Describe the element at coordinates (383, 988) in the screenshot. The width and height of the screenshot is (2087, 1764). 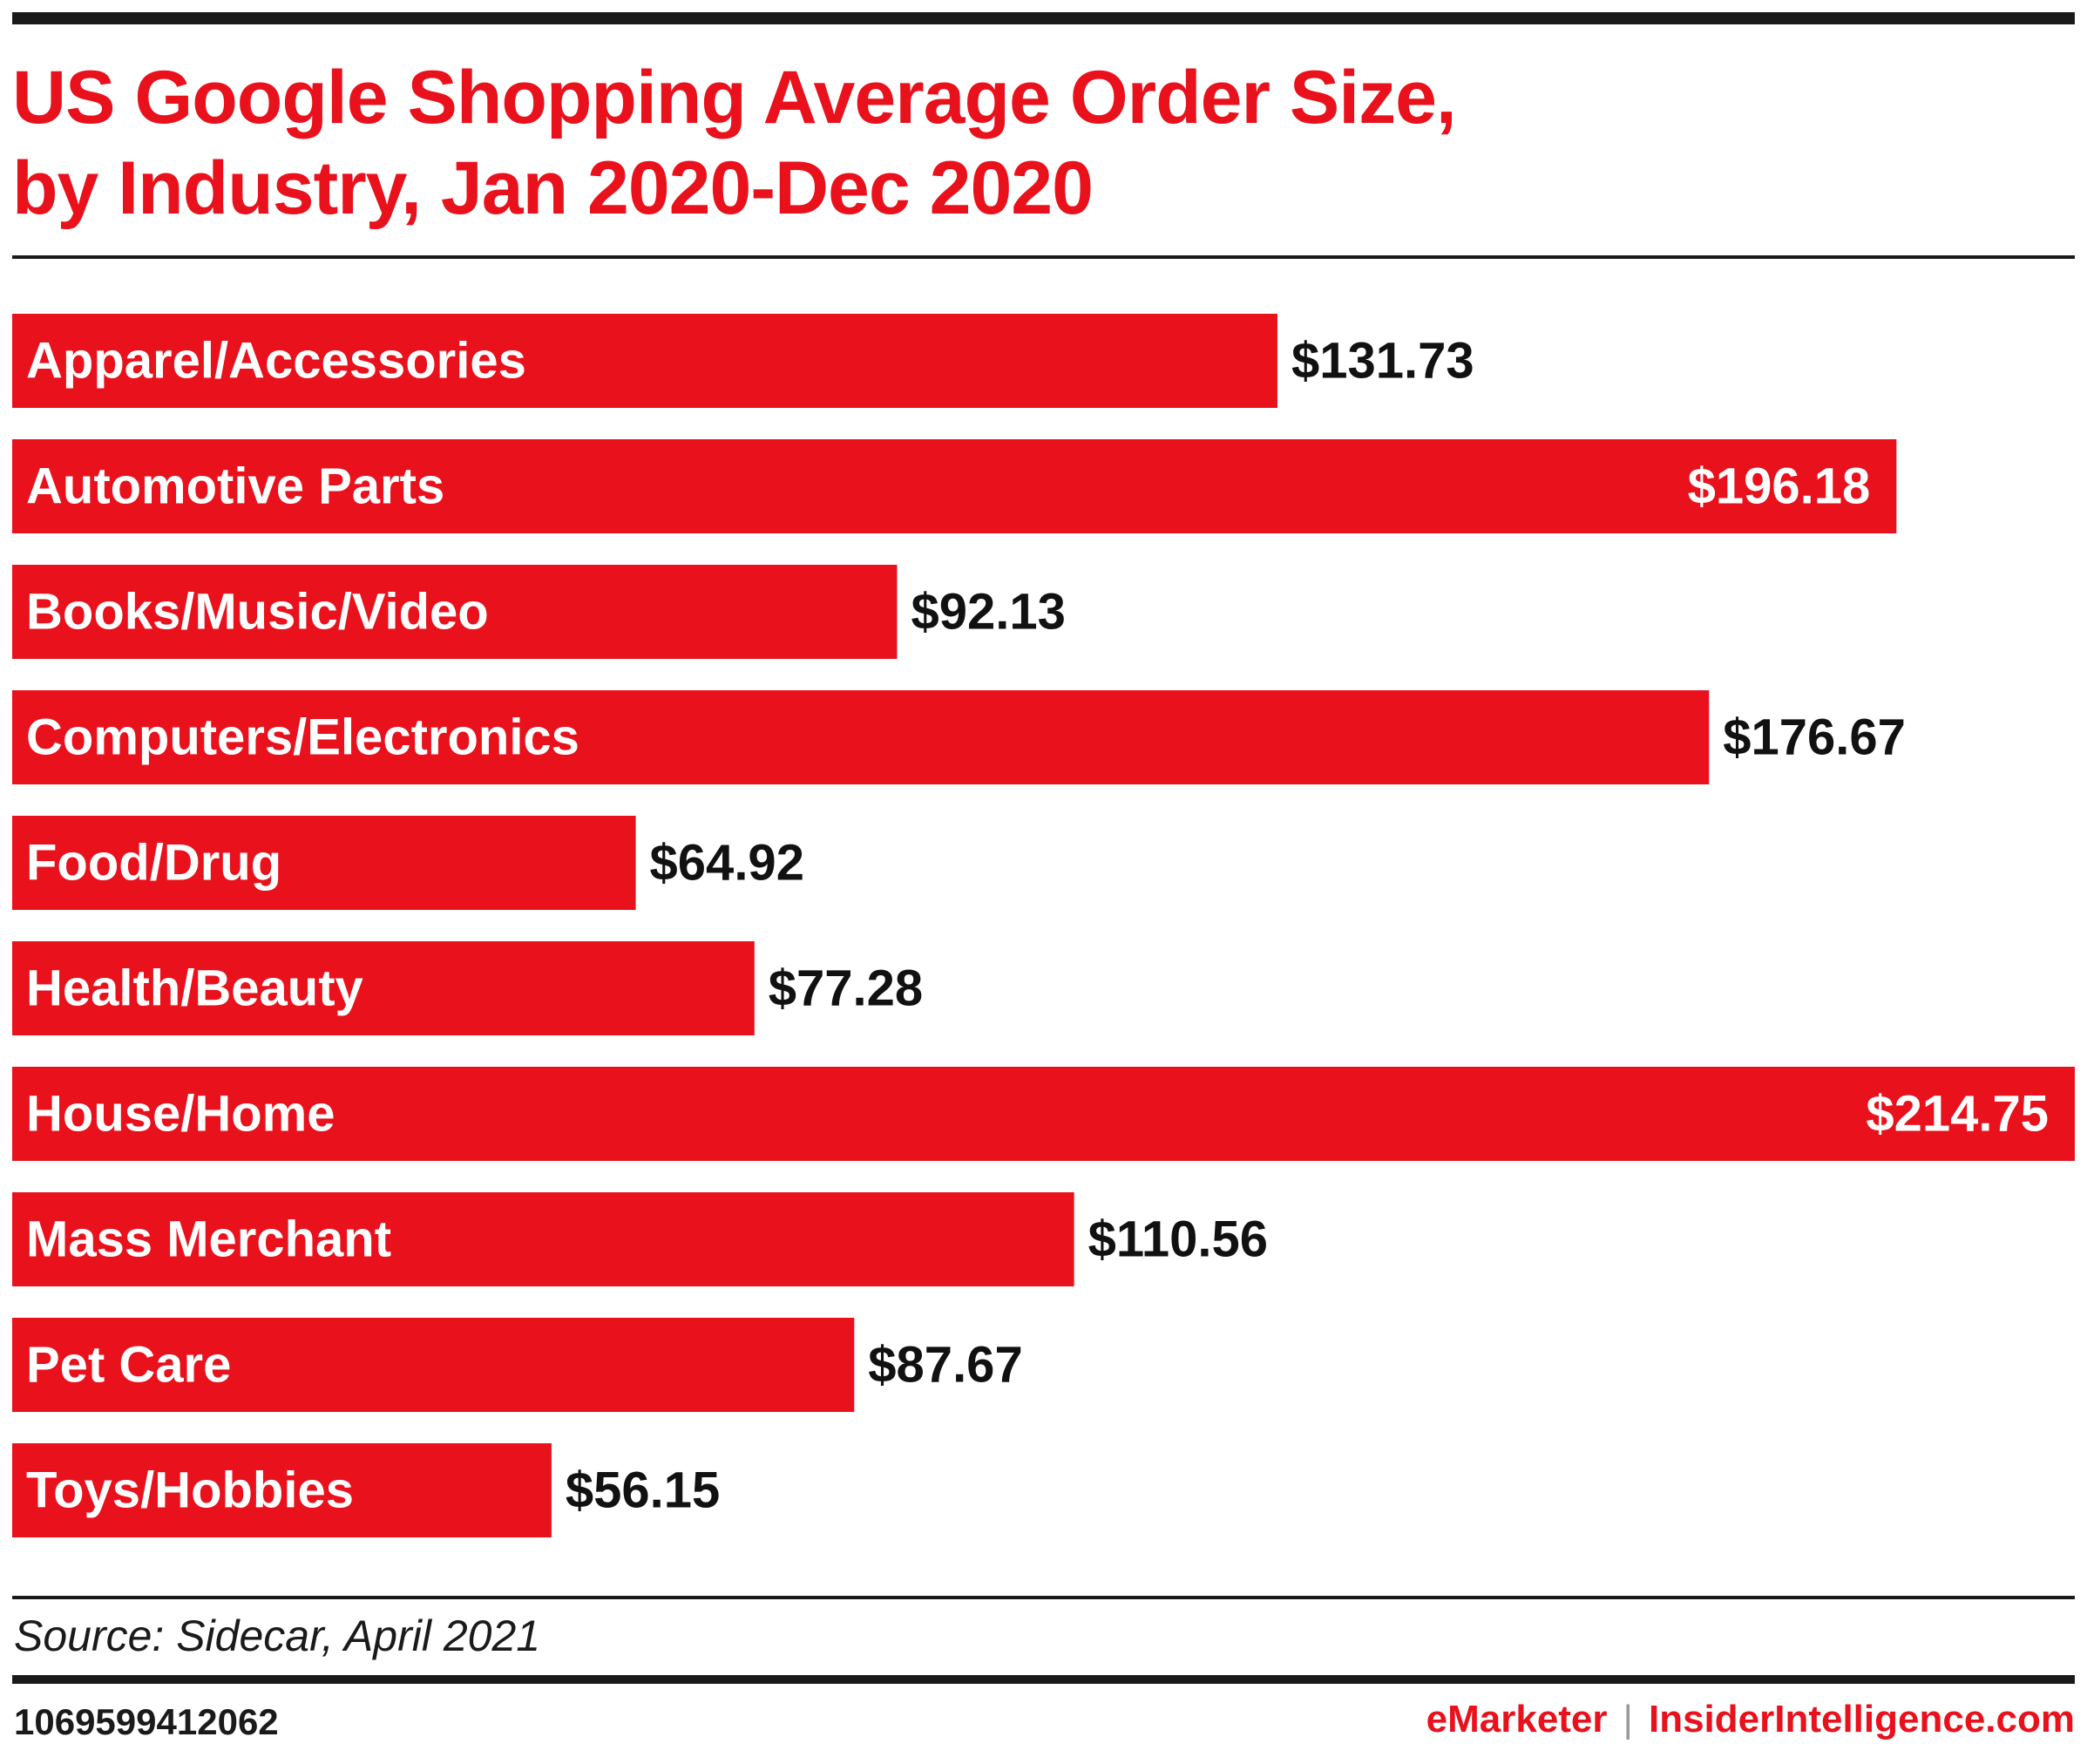
I see `bar-health-beauty` at that location.